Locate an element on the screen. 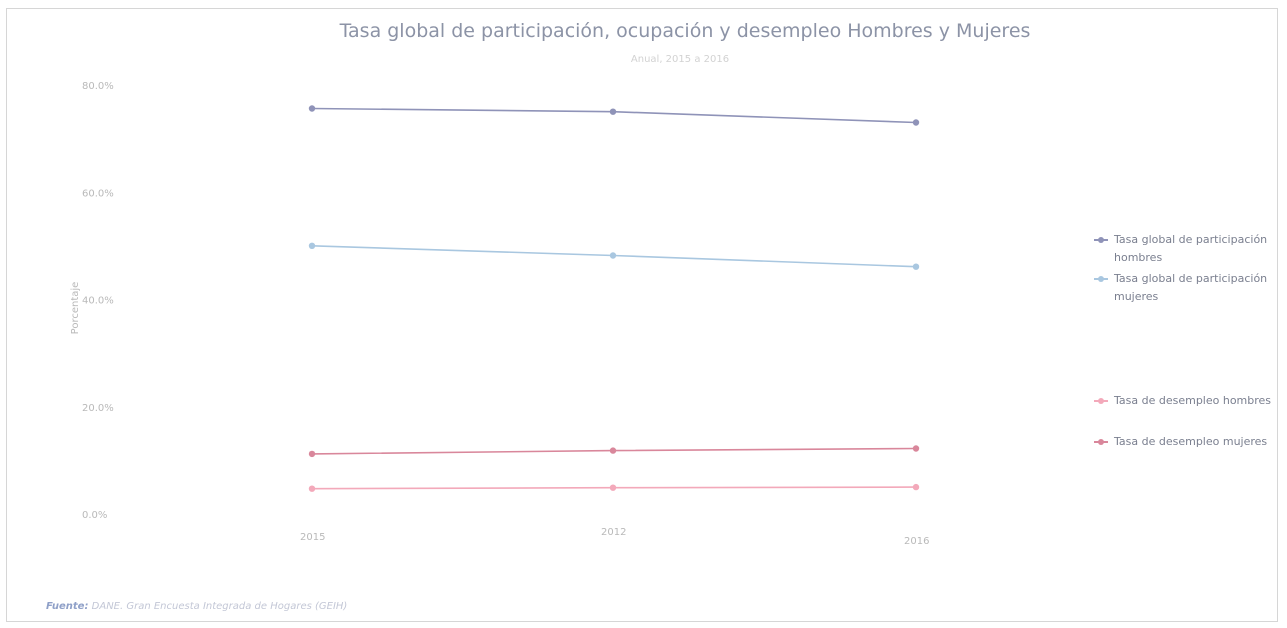 The height and width of the screenshot is (628, 1287). x-tick-label: 2016 is located at coordinates (916, 541).